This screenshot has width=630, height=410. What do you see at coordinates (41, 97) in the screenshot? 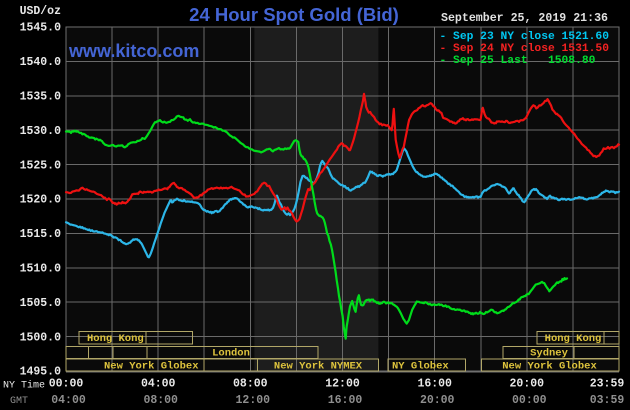
I see `svg-text: 1535.0` at bounding box center [41, 97].